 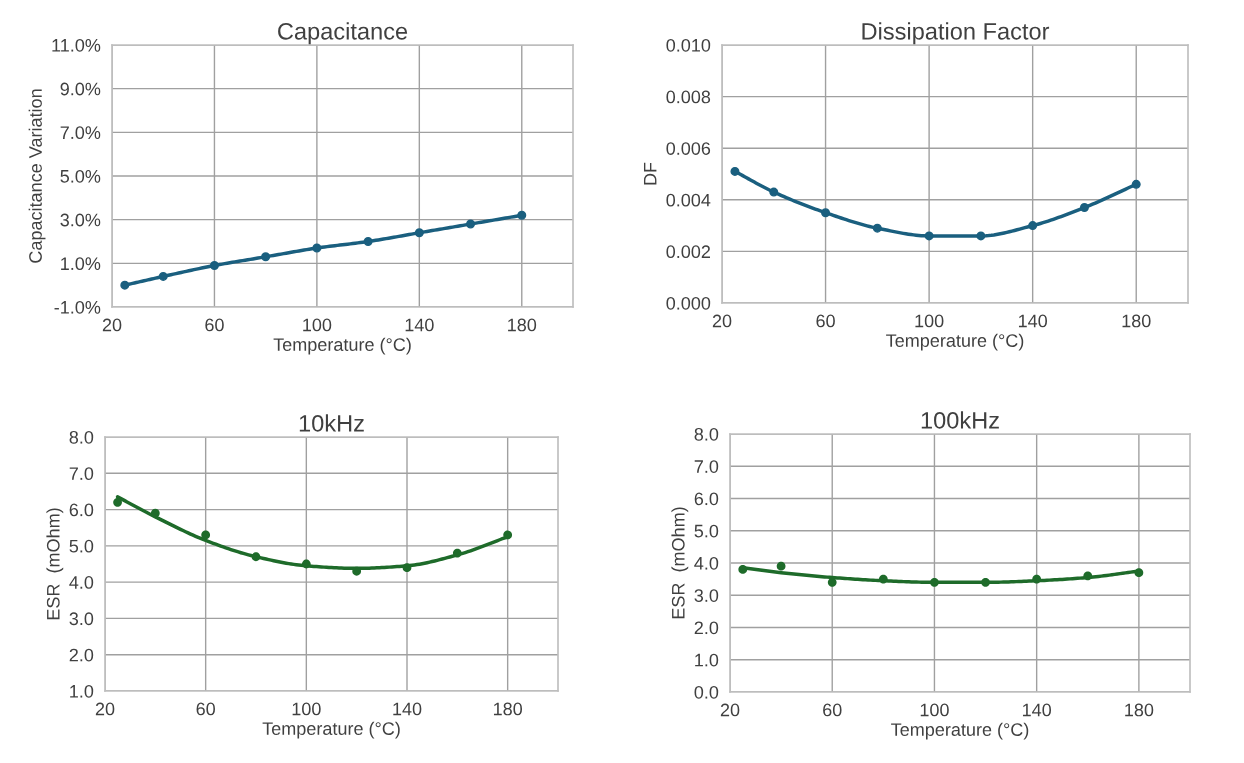 I want to click on y-tick-label: 0.002, so click(x=688, y=252).